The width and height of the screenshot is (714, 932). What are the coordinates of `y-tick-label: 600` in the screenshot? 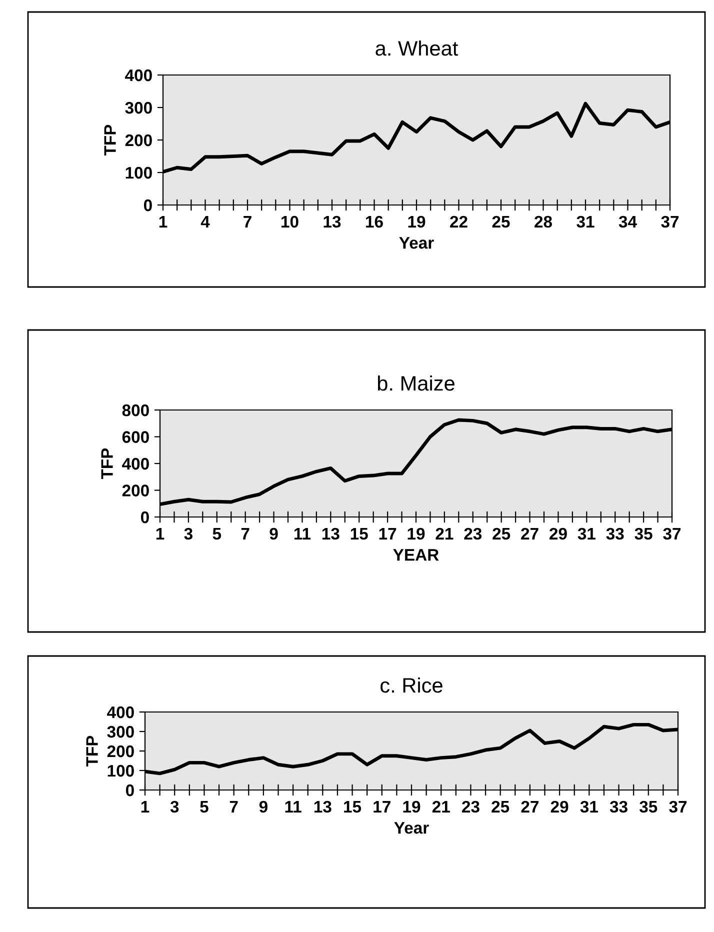 It's located at (135, 437).